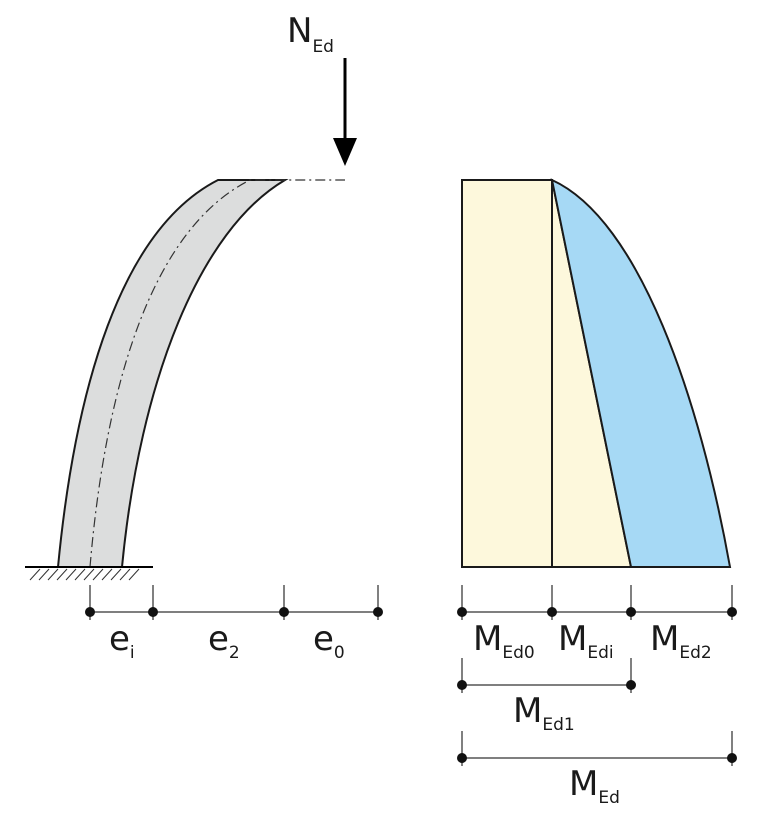 This screenshot has height=822, width=760. I want to click on moment-dimension-lines, so click(597, 675).